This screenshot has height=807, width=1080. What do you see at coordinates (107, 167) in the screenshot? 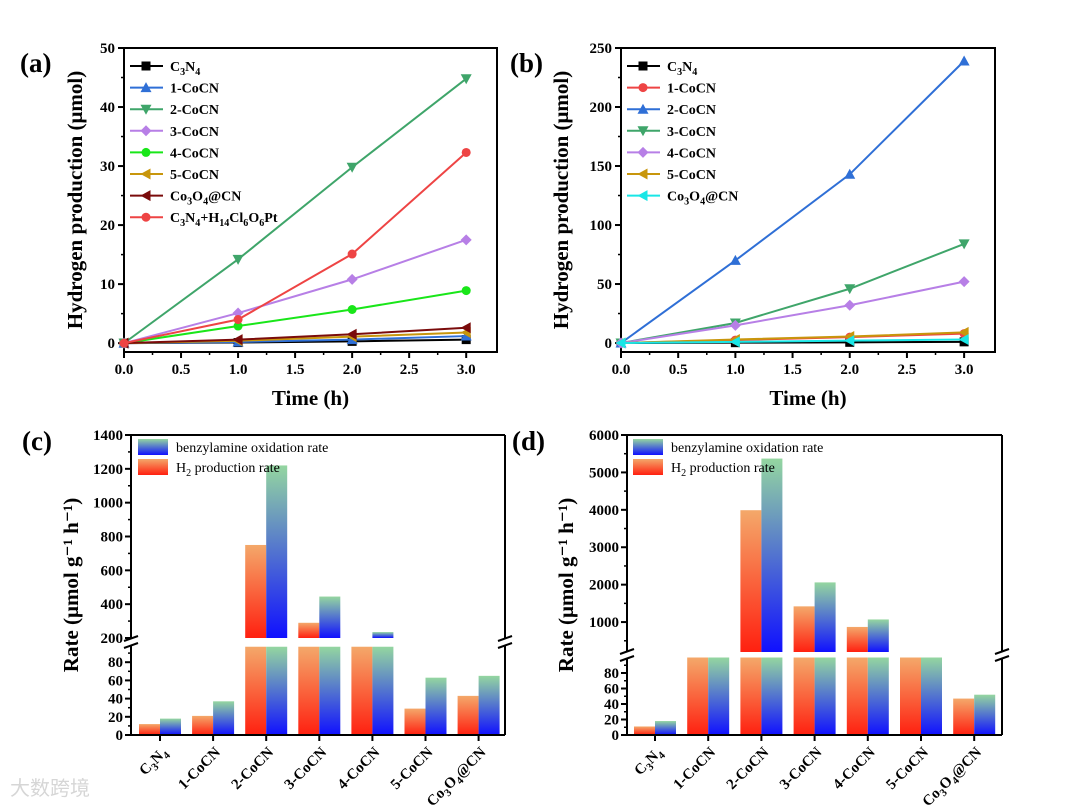
I see `y-tick-label: 30` at bounding box center [107, 167].